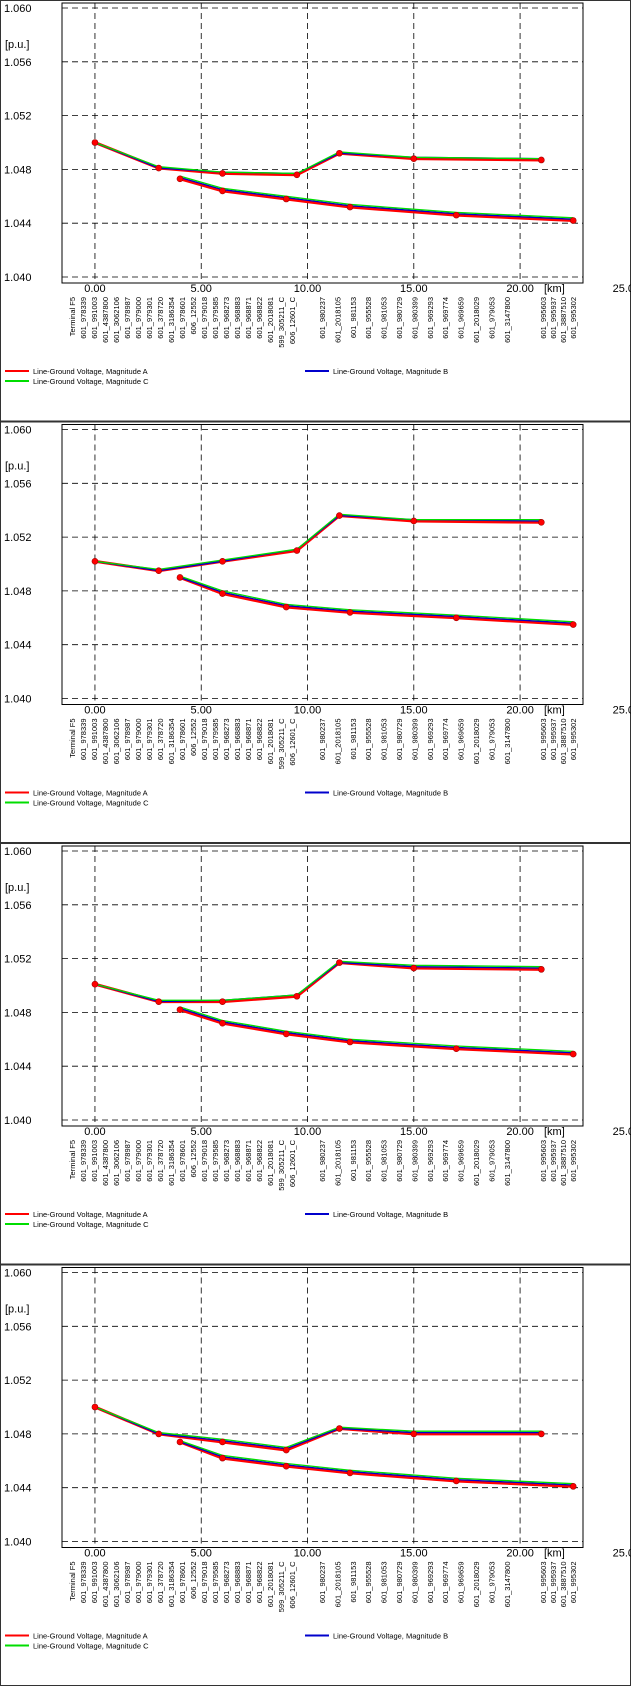 The height and width of the screenshot is (1686, 631). Describe the element at coordinates (476, 1163) in the screenshot. I see `node-label: 601_2018029` at that location.